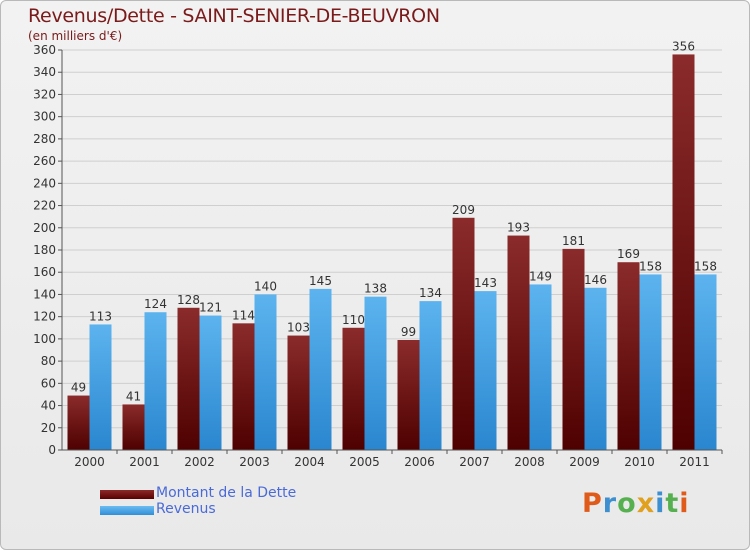 Image resolution: width=750 pixels, height=550 pixels. What do you see at coordinates (243, 315) in the screenshot?
I see `dette-value-label: 114` at bounding box center [243, 315].